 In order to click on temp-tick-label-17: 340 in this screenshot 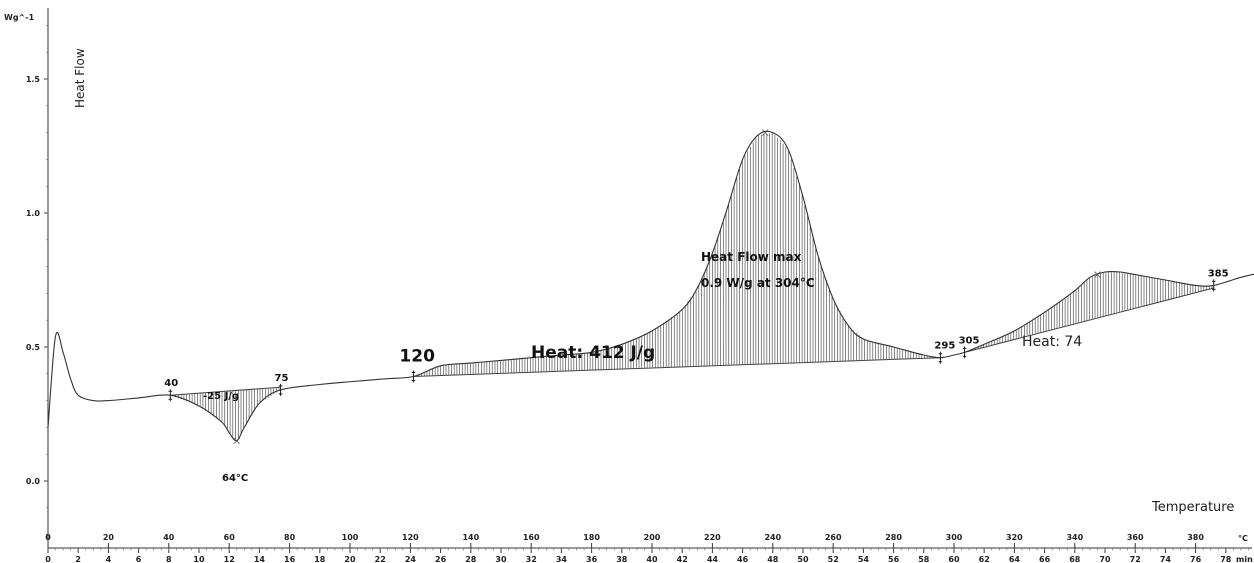, I will do `click(1074, 537)`.